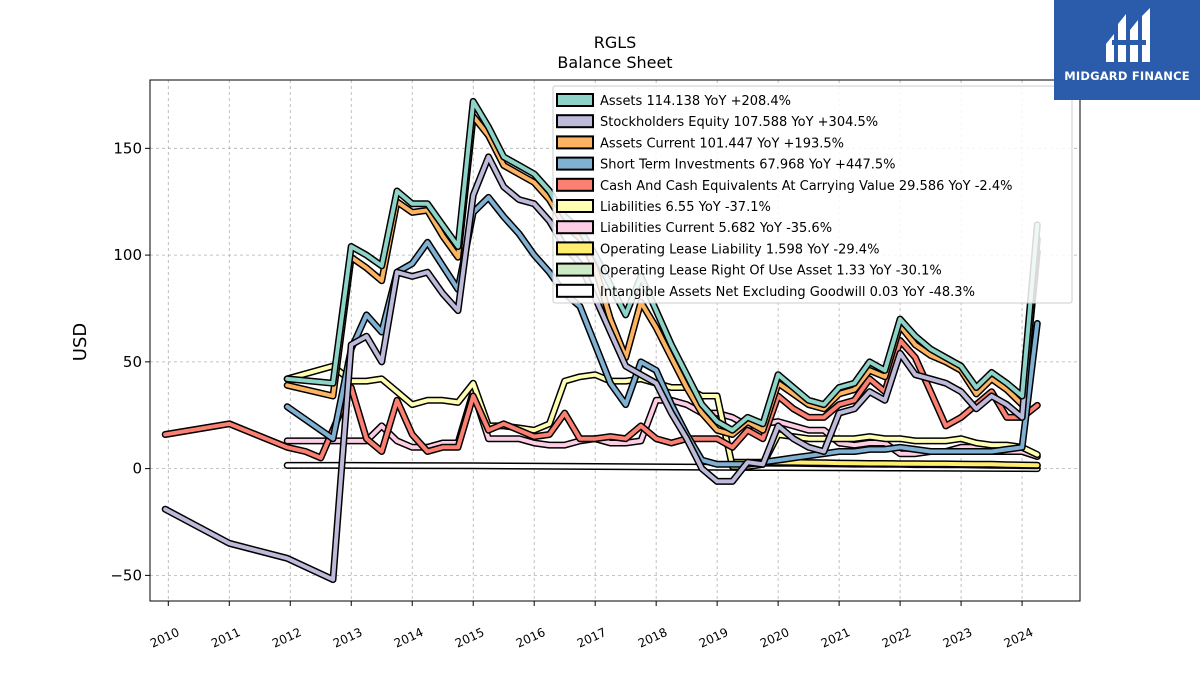 This screenshot has height=675, width=1200. What do you see at coordinates (137, 469) in the screenshot?
I see `y-tick-label: 0` at bounding box center [137, 469].